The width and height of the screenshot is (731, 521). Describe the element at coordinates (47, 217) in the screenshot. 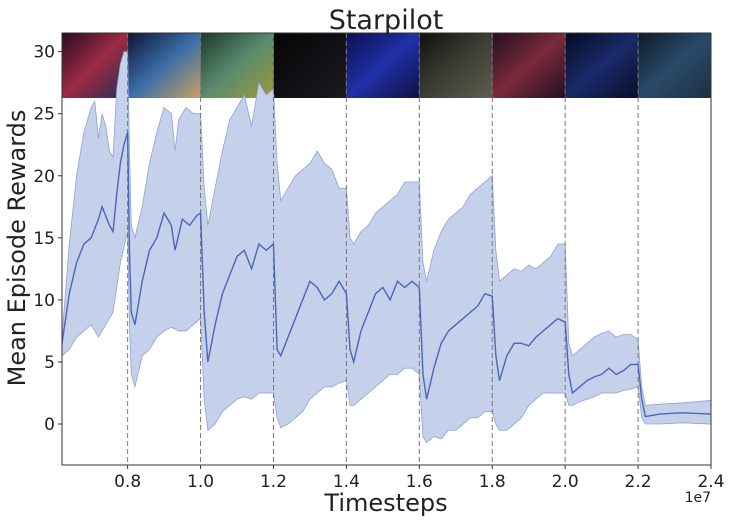

I see `y-tick-labels: 0 5 10 15 20 25 30 35` at that location.